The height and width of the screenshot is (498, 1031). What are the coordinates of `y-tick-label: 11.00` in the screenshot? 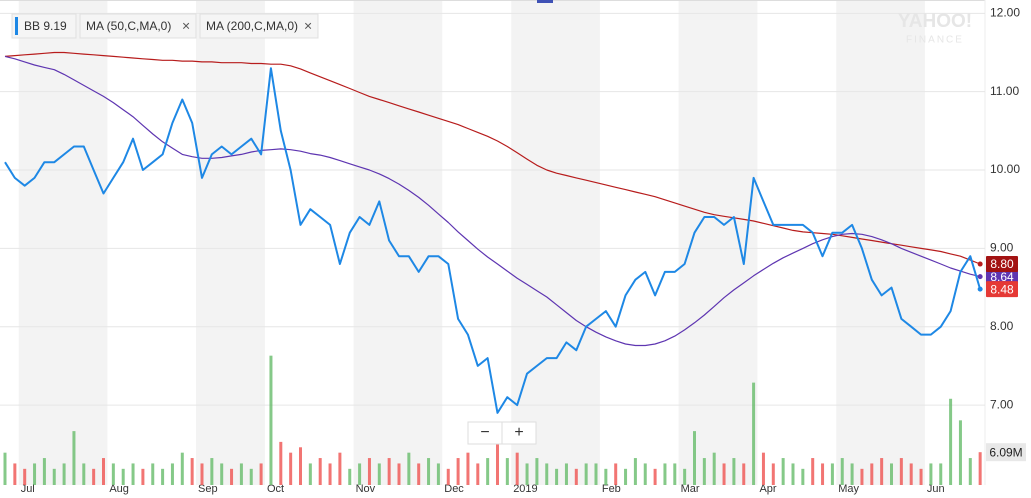 It's located at (1004, 91).